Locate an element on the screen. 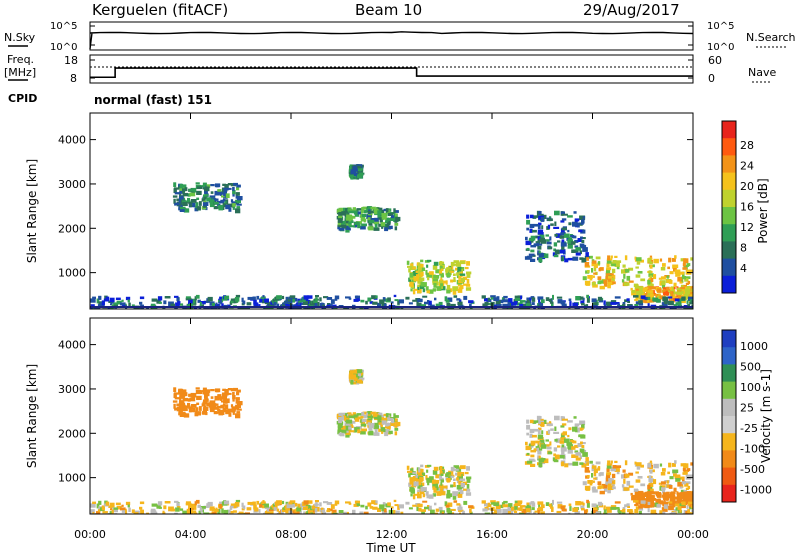 Image resolution: width=800 pixels, height=554 pixels. velocity-ylabel: Slant Range [km] is located at coordinates (32, 416).